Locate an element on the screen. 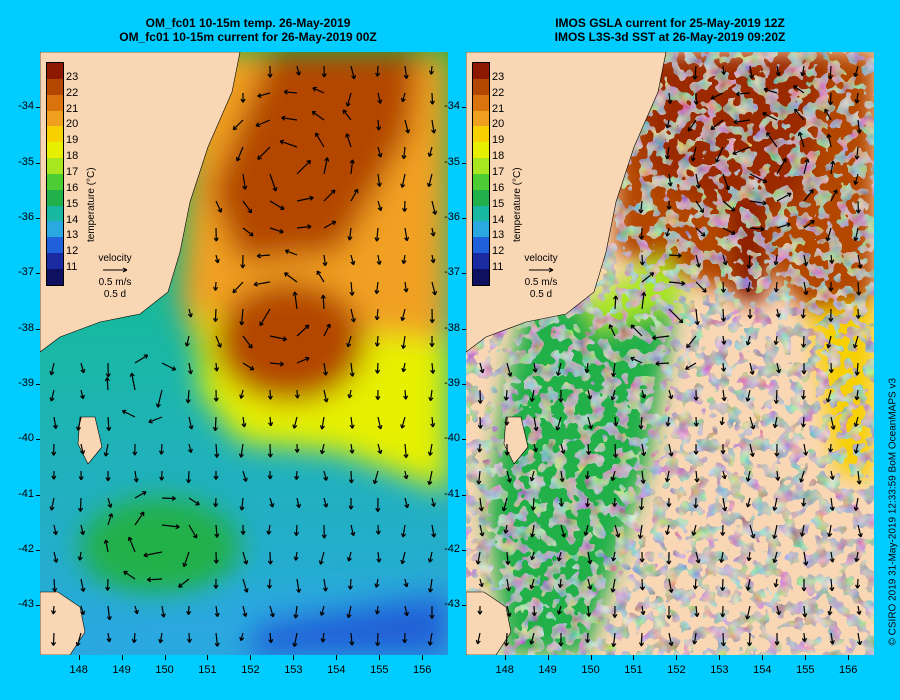 This screenshot has width=900, height=700. latitude-tick-label: -42 is located at coordinates (452, 548).